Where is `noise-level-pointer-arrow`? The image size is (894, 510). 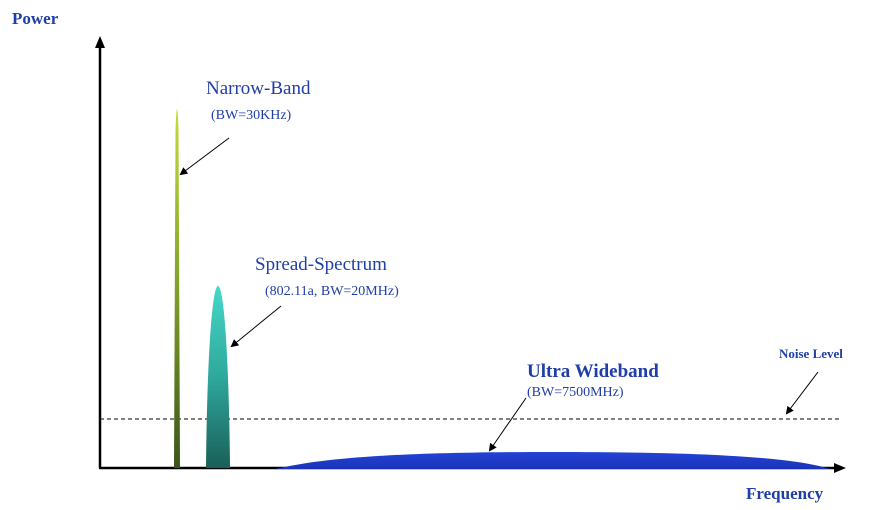 noise-level-pointer-arrow is located at coordinates (802, 393).